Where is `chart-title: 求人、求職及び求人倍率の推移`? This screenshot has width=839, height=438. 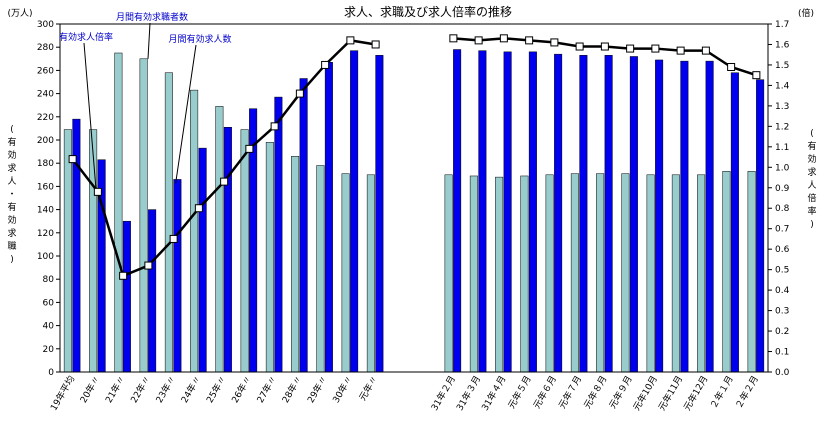 chart-title: 求人、求職及び求人倍率の推移 is located at coordinates (428, 11).